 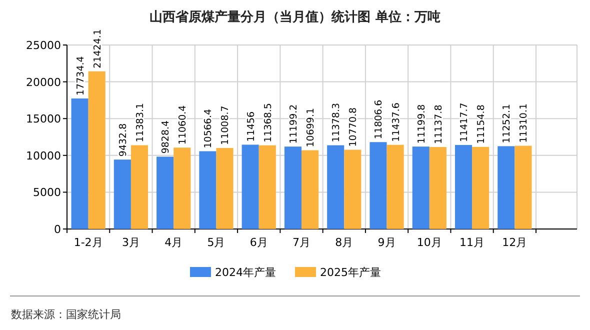 What do you see at coordinates (166, 137) in the screenshot?
I see `data-label: 9828.4` at bounding box center [166, 137].